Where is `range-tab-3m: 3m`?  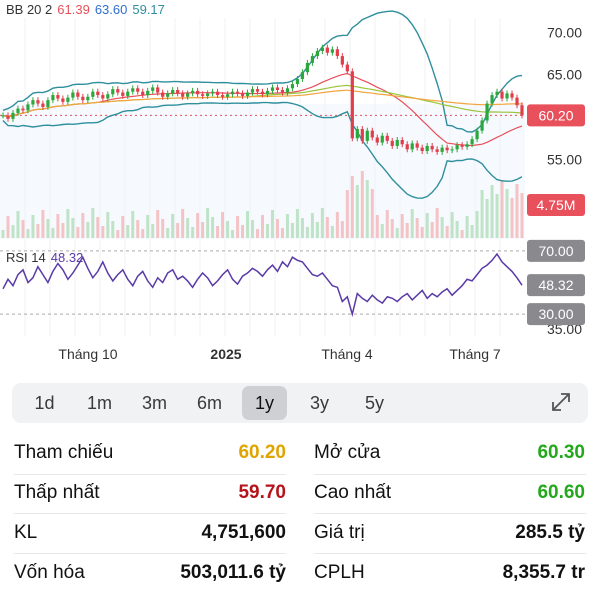 range-tab-3m: 3m is located at coordinates (154, 402).